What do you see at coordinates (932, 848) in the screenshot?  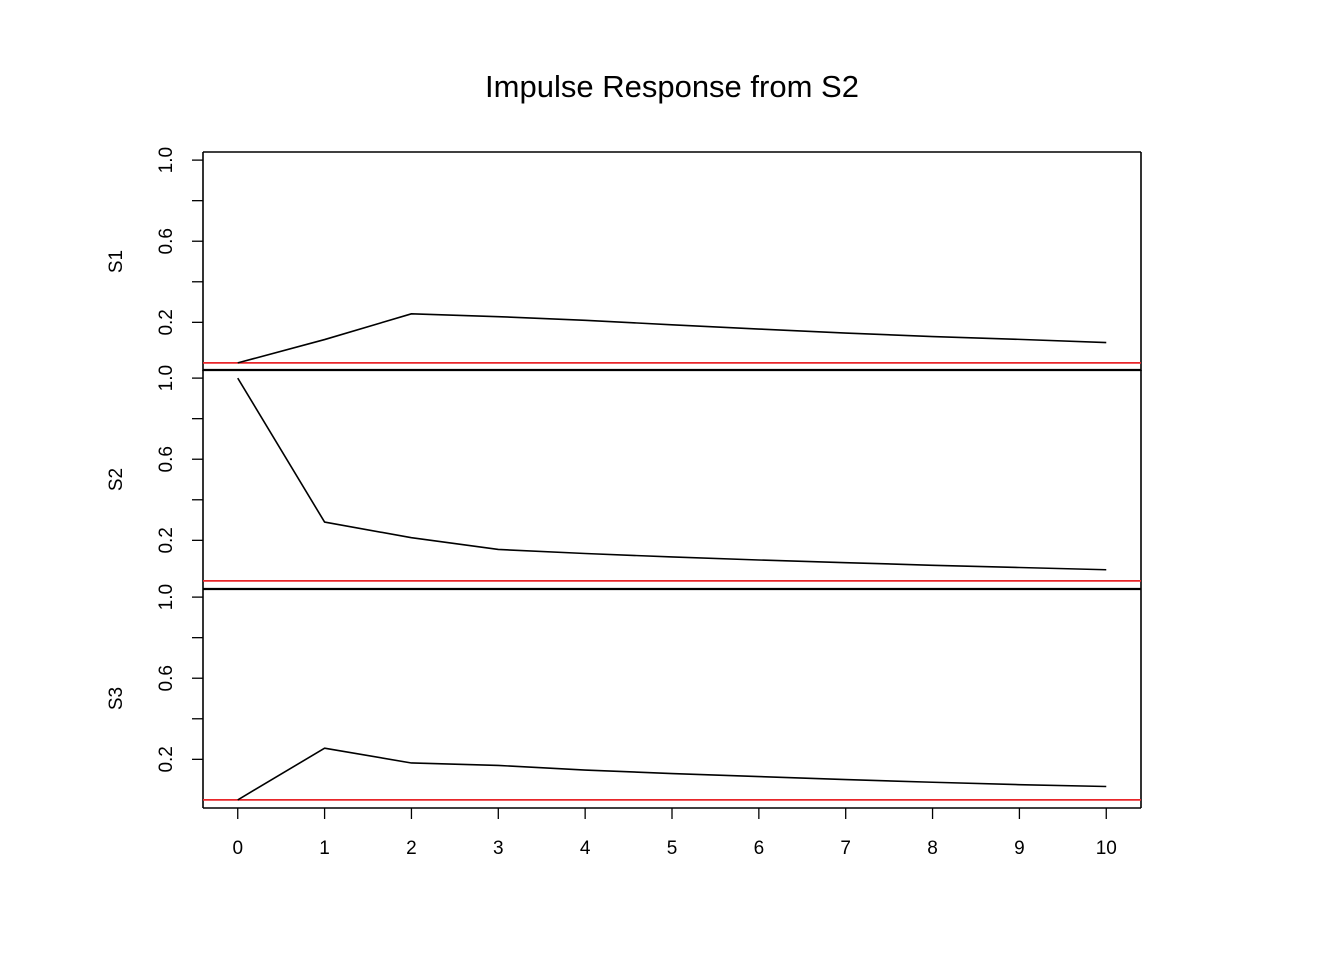 I see `x-tick-label: 8` at bounding box center [932, 848].